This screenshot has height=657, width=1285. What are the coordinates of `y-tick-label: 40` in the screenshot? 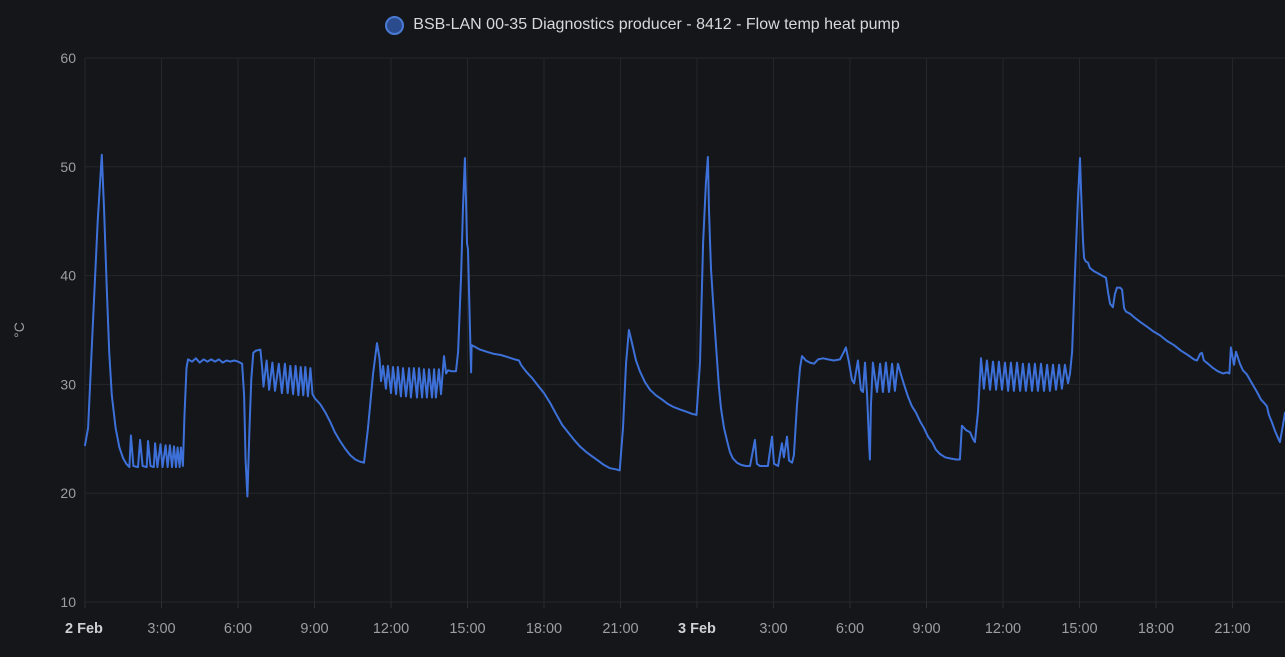 It's located at (68, 276).